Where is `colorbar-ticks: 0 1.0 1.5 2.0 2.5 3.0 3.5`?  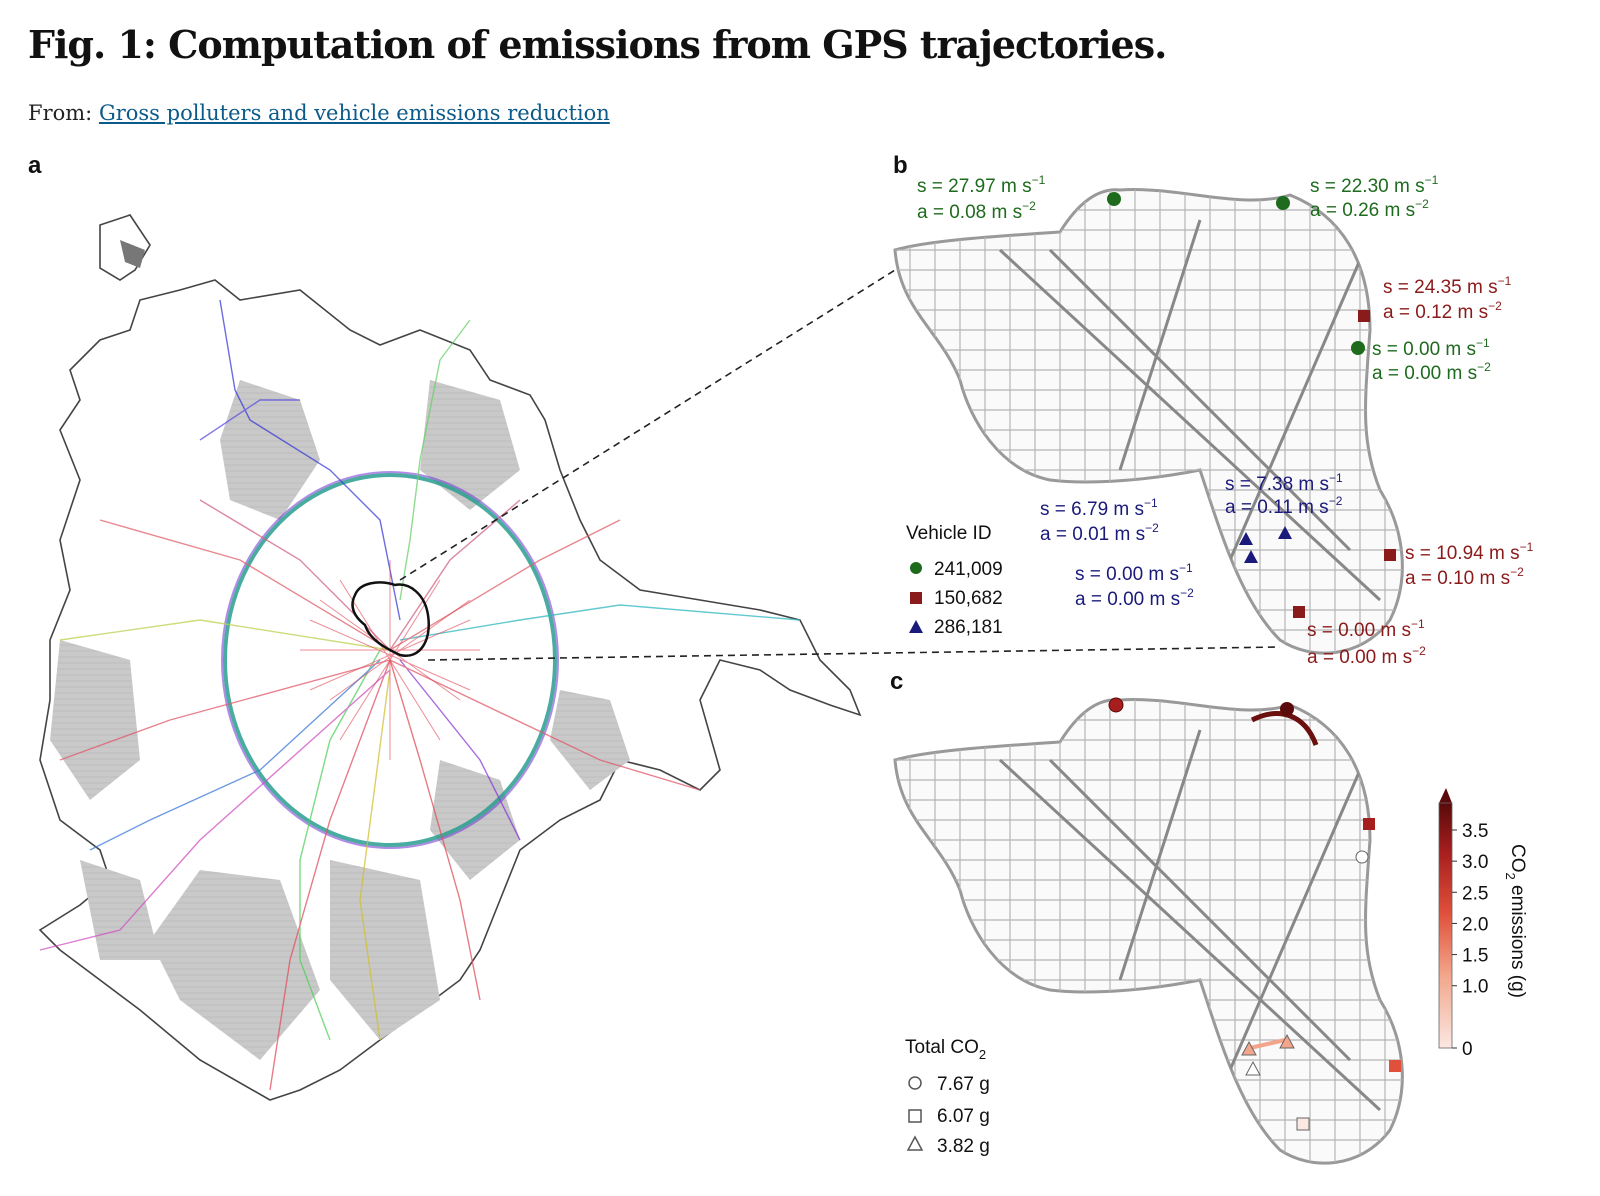 colorbar-ticks: 0 1.0 1.5 2.0 2.5 3.0 3.5 is located at coordinates (1470, 940).